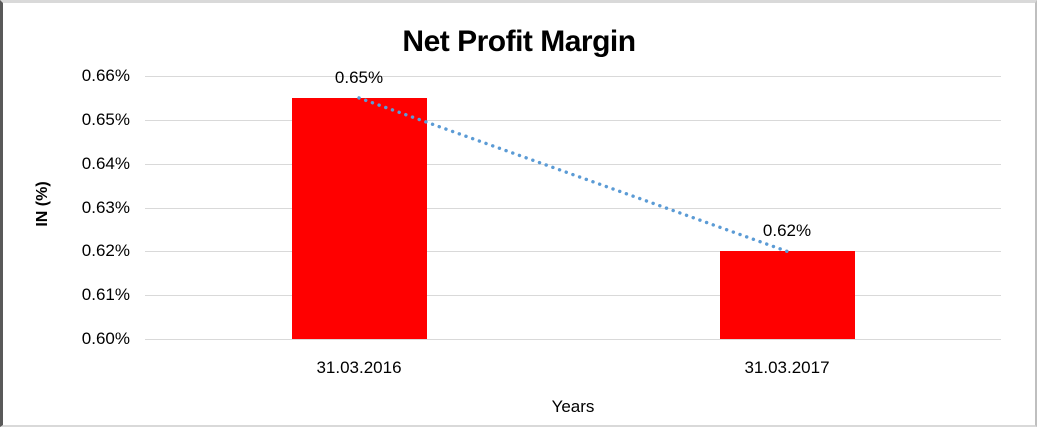 This screenshot has height=427, width=1037. What do you see at coordinates (359, 218) in the screenshot?
I see `bar-31.03.2016` at bounding box center [359, 218].